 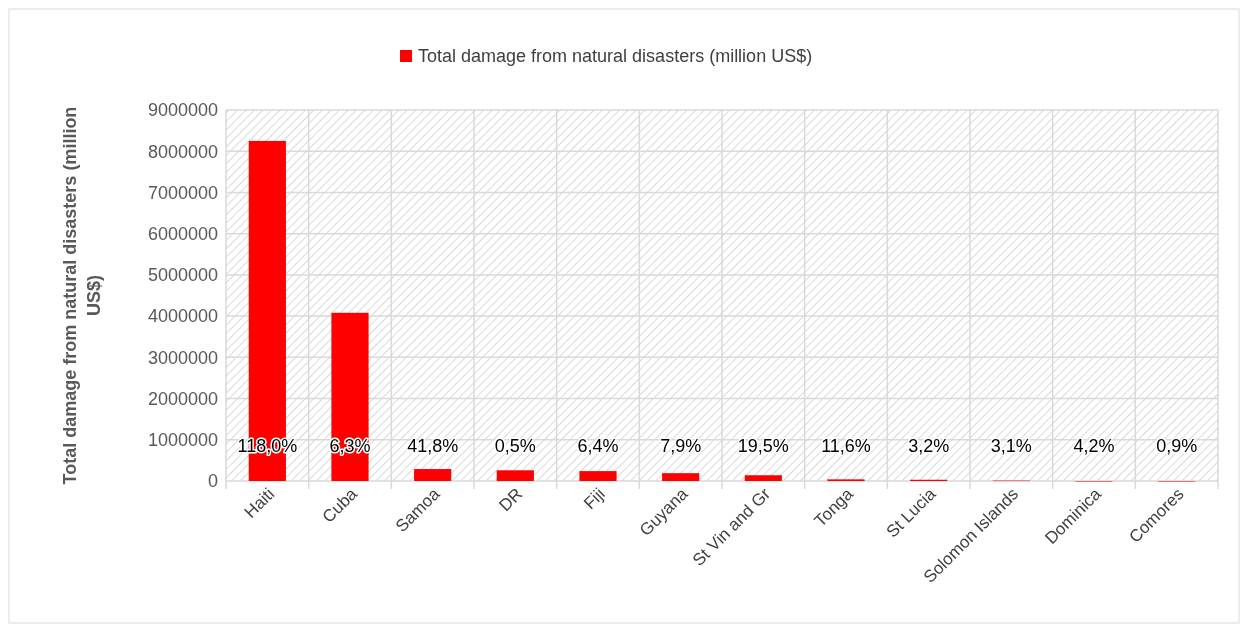 I want to click on y-tick-label: 2000000, so click(x=182, y=398).